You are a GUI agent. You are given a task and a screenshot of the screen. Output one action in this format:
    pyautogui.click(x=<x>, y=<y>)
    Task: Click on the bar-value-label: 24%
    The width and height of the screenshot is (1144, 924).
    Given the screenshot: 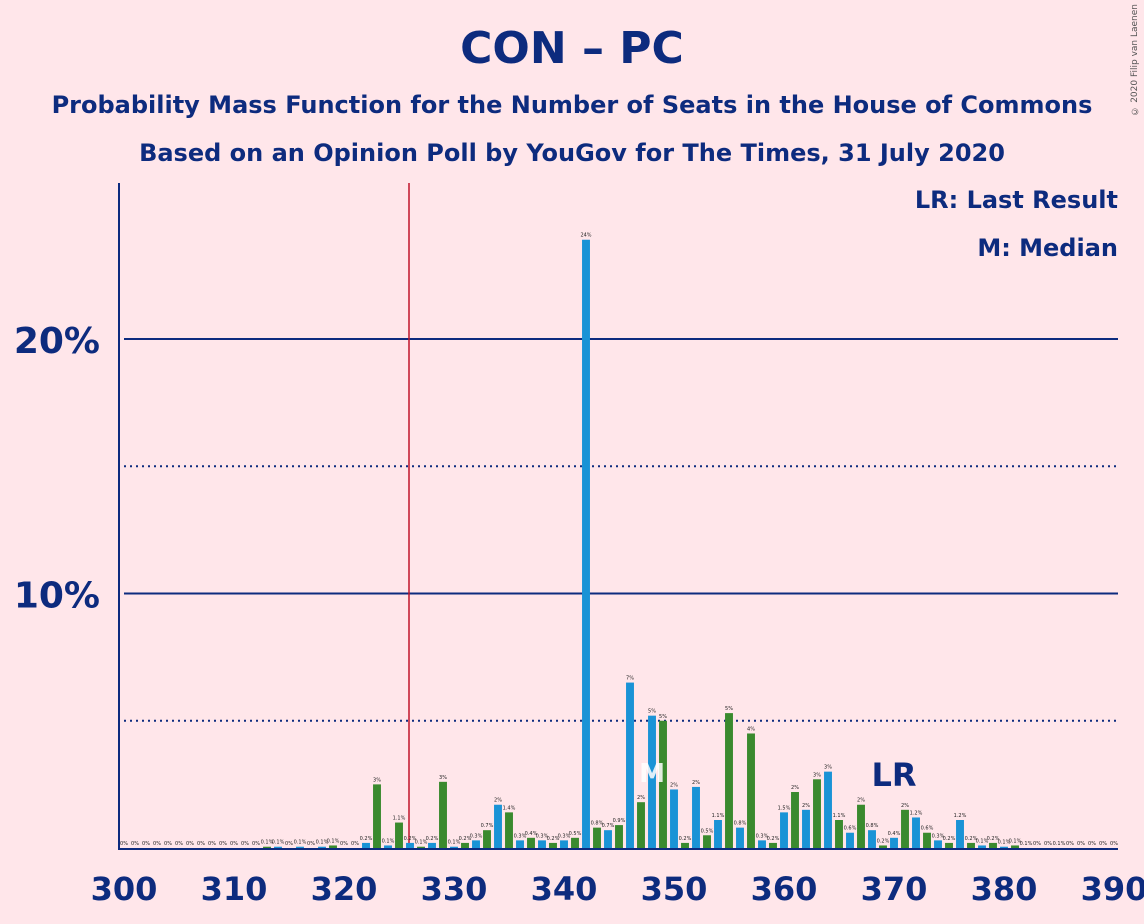 What is the action you would take?
    pyautogui.click(x=585, y=236)
    